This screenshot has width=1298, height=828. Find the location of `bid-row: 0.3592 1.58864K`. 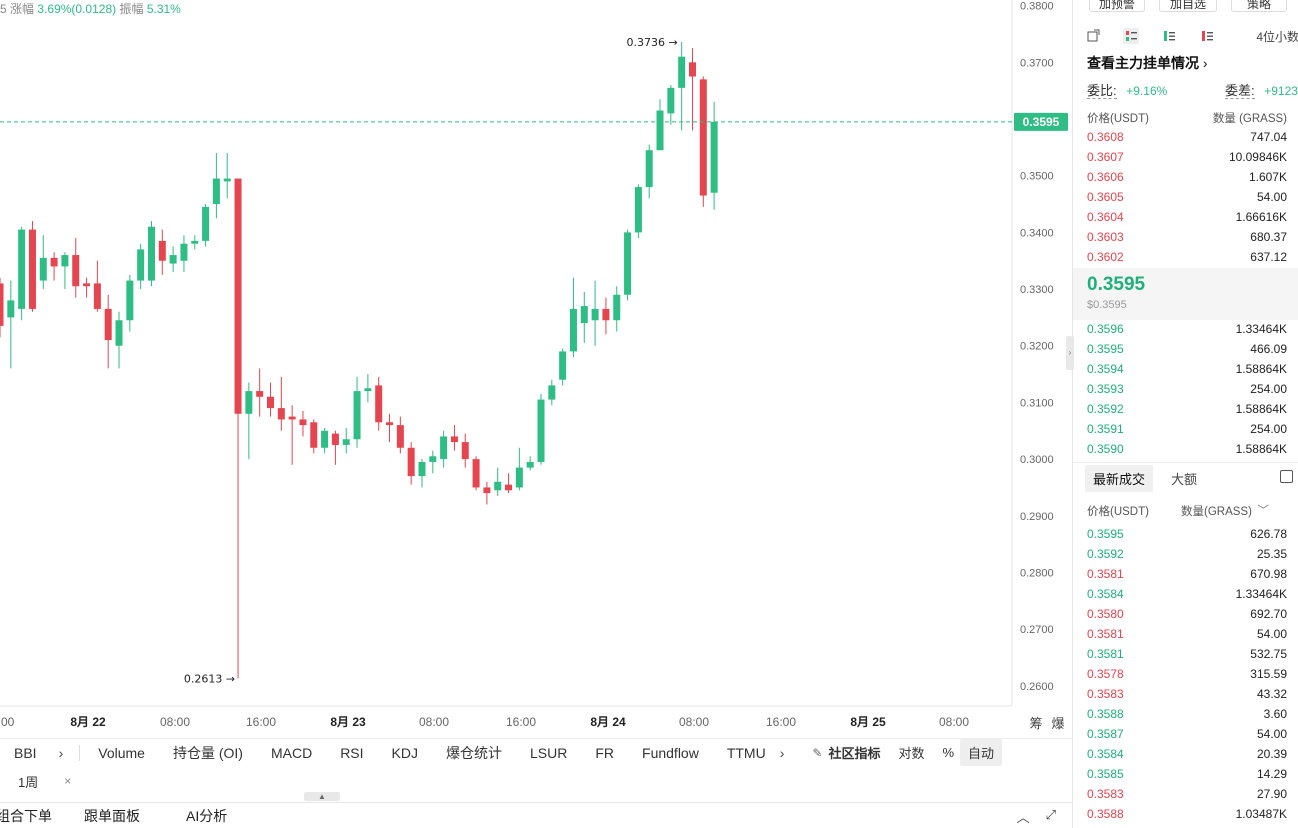

bid-row: 0.3592 1.58864K is located at coordinates (1187, 409).